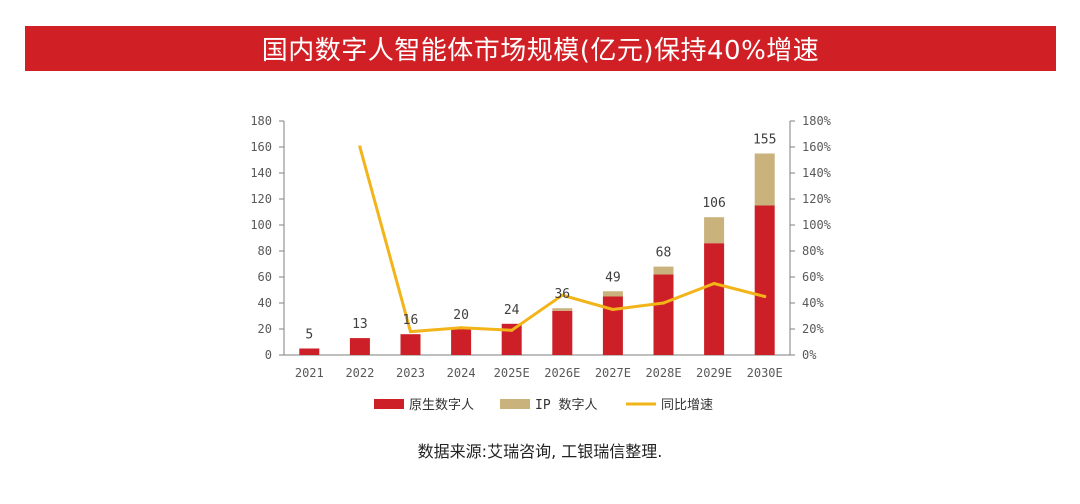 The height and width of the screenshot is (504, 1080). What do you see at coordinates (613, 373) in the screenshot?
I see `x-axis-category-label: 2027E` at bounding box center [613, 373].